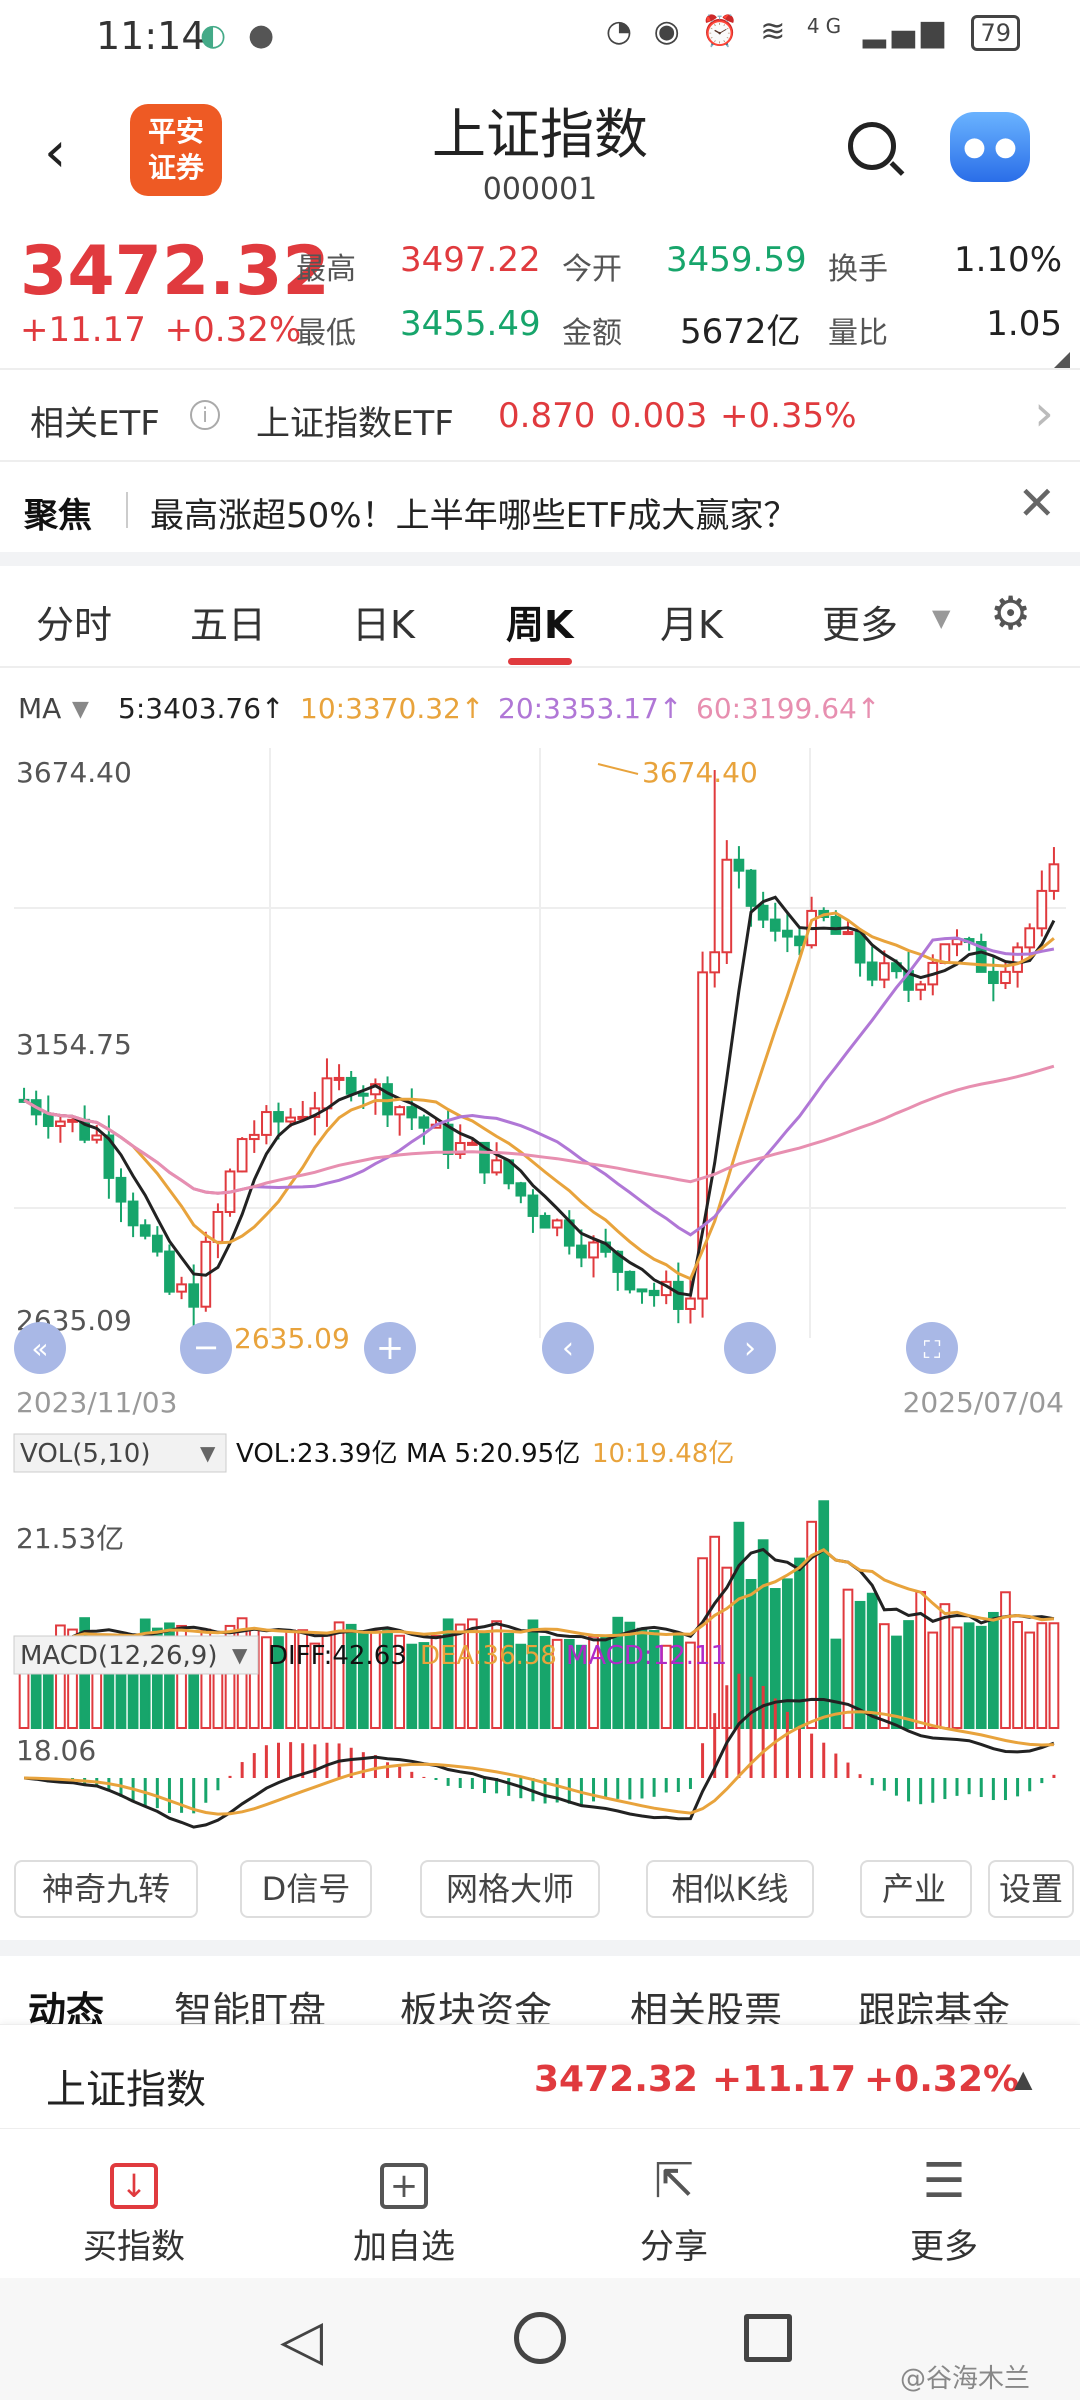  Describe the element at coordinates (213, 35) in the screenshot. I see `app-notification-icon: ◐` at that location.